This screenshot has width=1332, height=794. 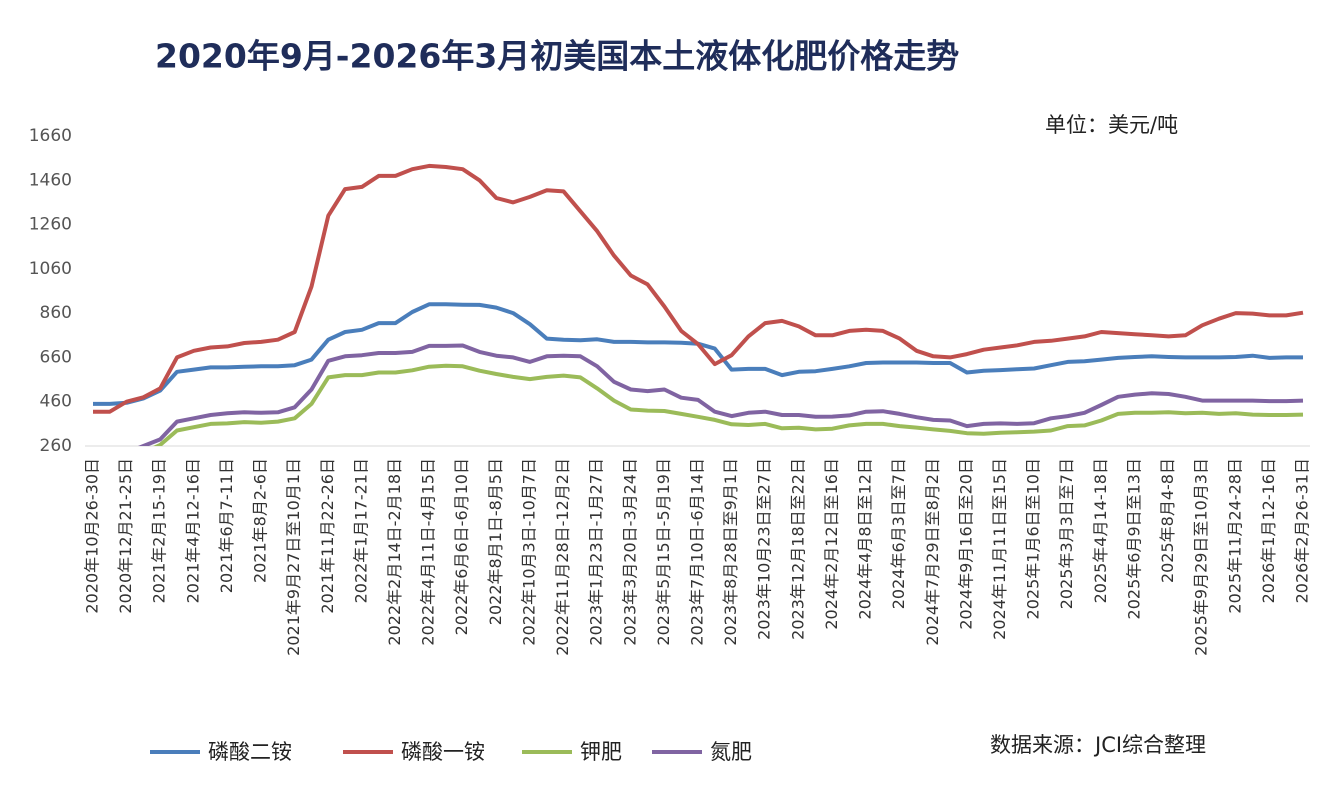 I want to click on y-tick-label: 1060, so click(x=50, y=269).